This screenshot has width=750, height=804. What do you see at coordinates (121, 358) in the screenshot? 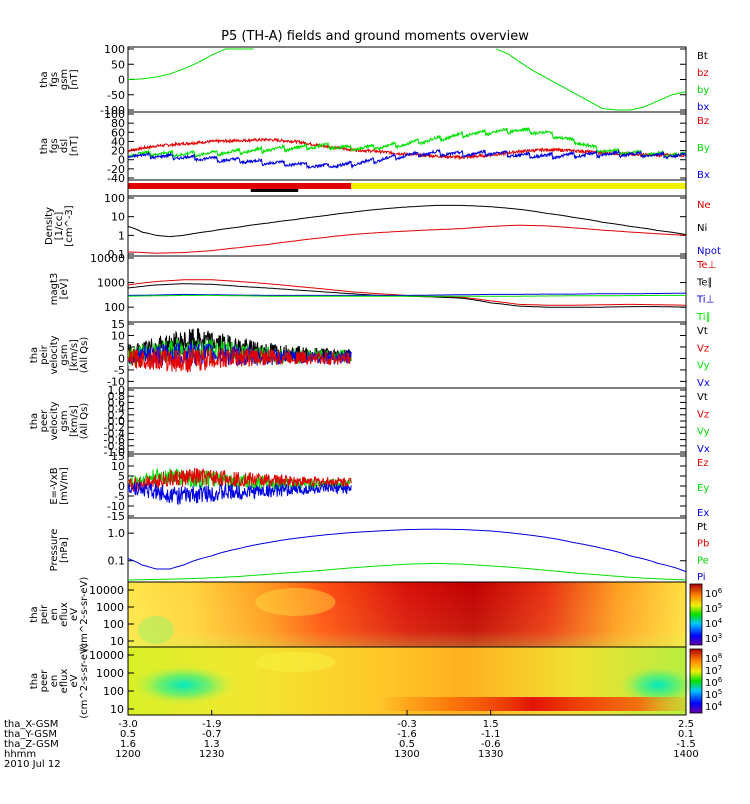
I see `y-tick-label: 0` at bounding box center [121, 358].